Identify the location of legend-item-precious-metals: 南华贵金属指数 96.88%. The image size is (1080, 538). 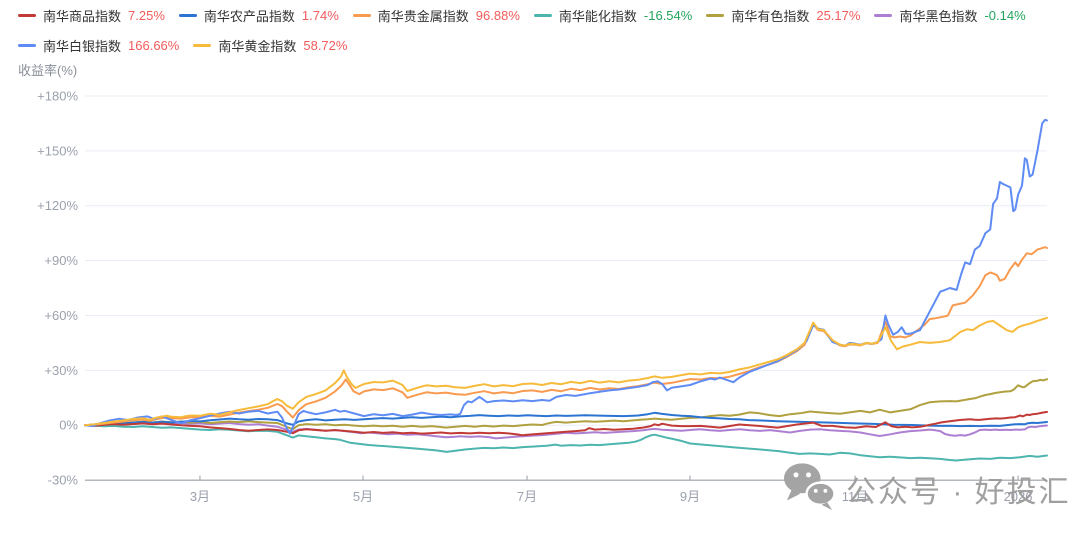
(436, 16).